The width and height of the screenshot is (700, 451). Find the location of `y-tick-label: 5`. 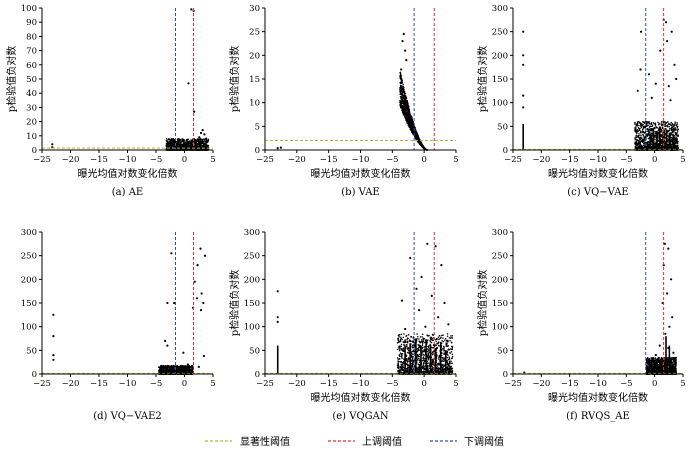

y-tick-label: 5 is located at coordinates (257, 127).